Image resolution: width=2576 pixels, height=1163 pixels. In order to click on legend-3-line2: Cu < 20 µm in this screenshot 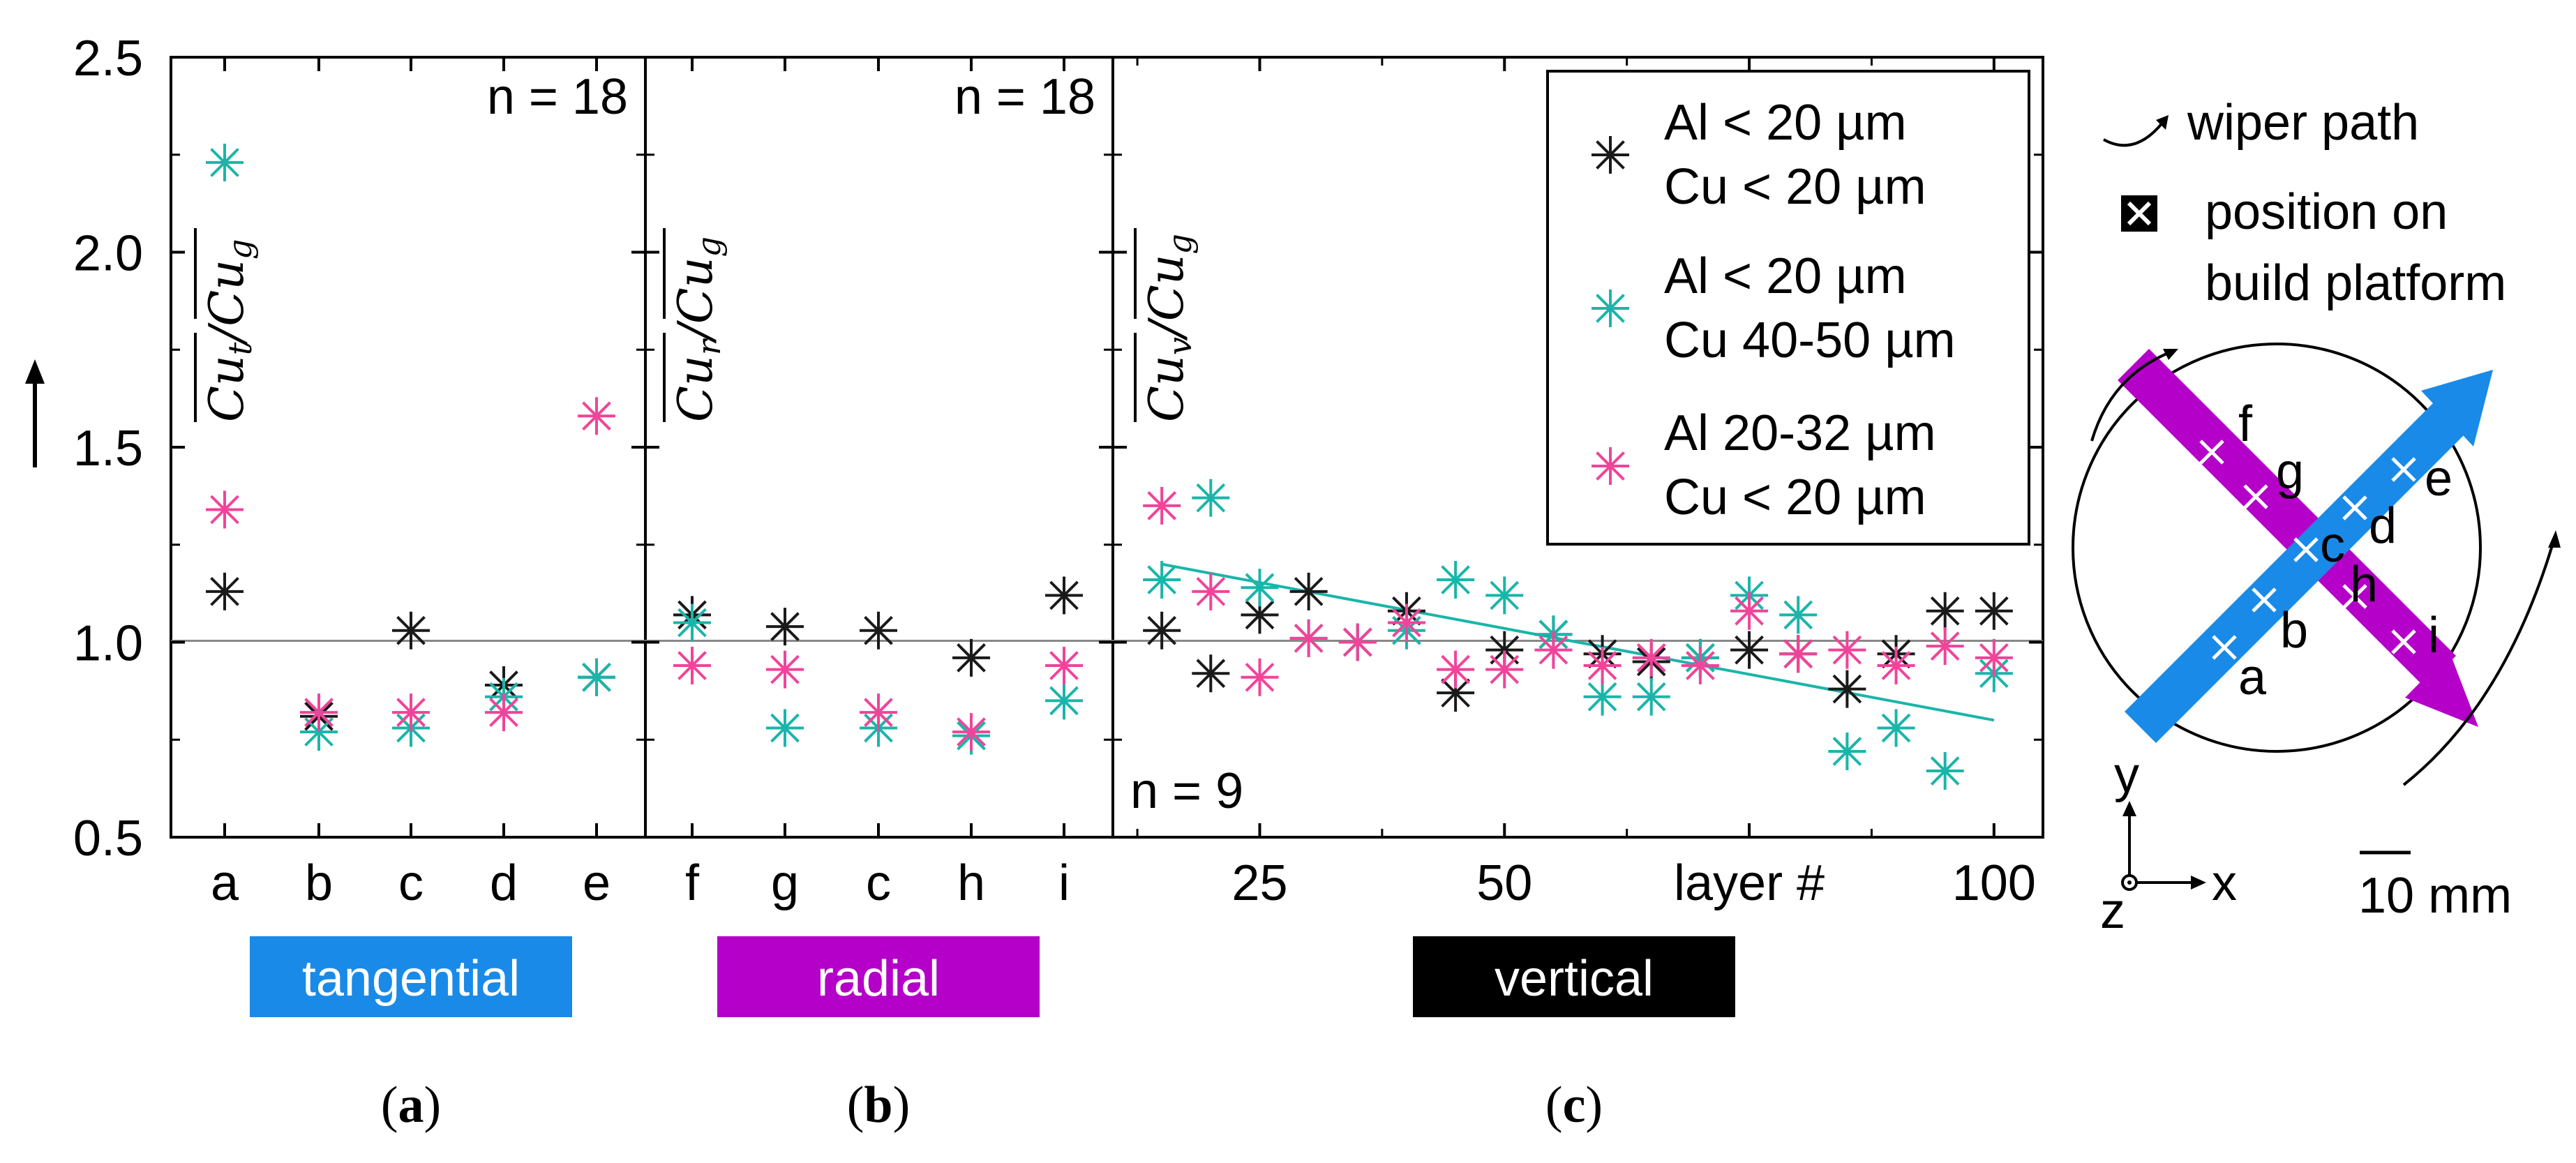, I will do `click(1795, 497)`.